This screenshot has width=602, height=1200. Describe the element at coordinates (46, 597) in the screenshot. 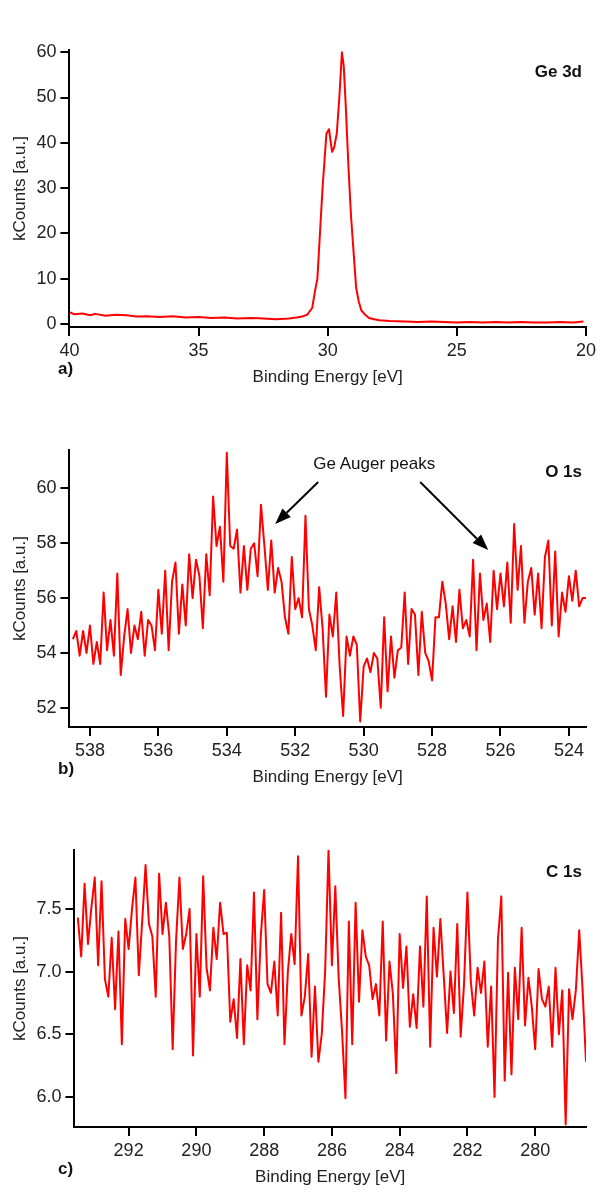

I see `y-tick-label: 56` at that location.